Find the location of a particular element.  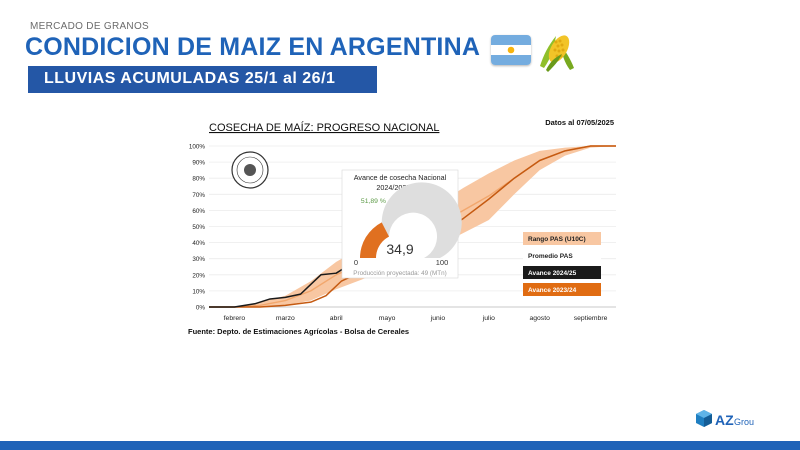

y-tick-label: 50% is located at coordinates (198, 227).